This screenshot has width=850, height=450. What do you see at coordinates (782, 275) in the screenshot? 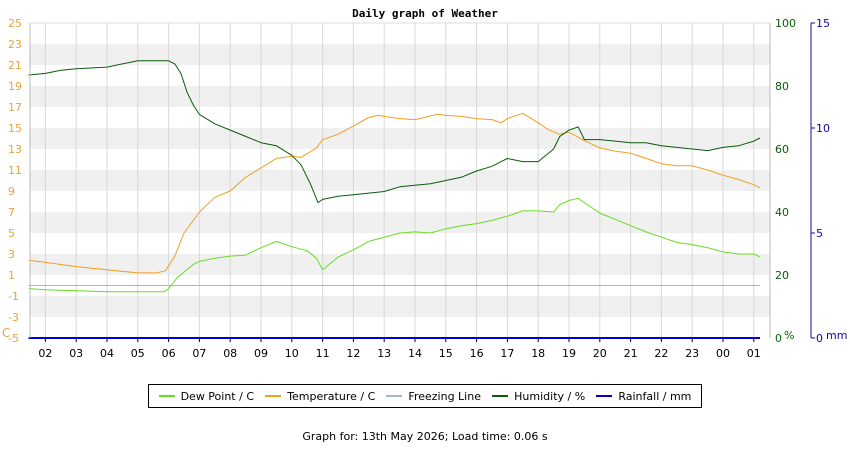
I see `humidity-tick-label: 20` at bounding box center [782, 275].